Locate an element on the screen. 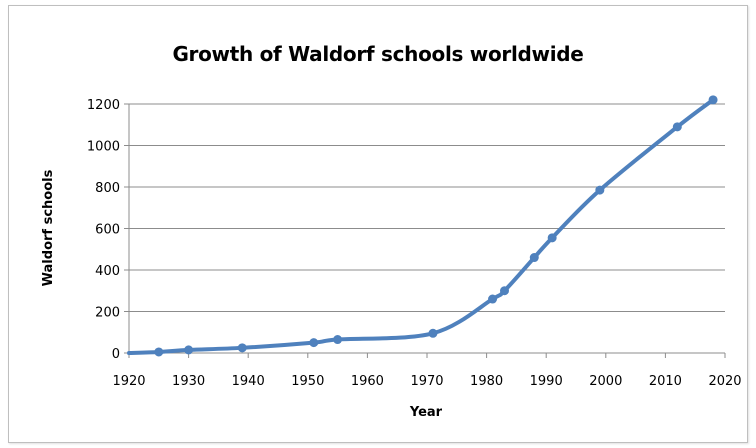 This screenshot has width=756, height=448. y-tick-label: 1200 is located at coordinates (103, 105).